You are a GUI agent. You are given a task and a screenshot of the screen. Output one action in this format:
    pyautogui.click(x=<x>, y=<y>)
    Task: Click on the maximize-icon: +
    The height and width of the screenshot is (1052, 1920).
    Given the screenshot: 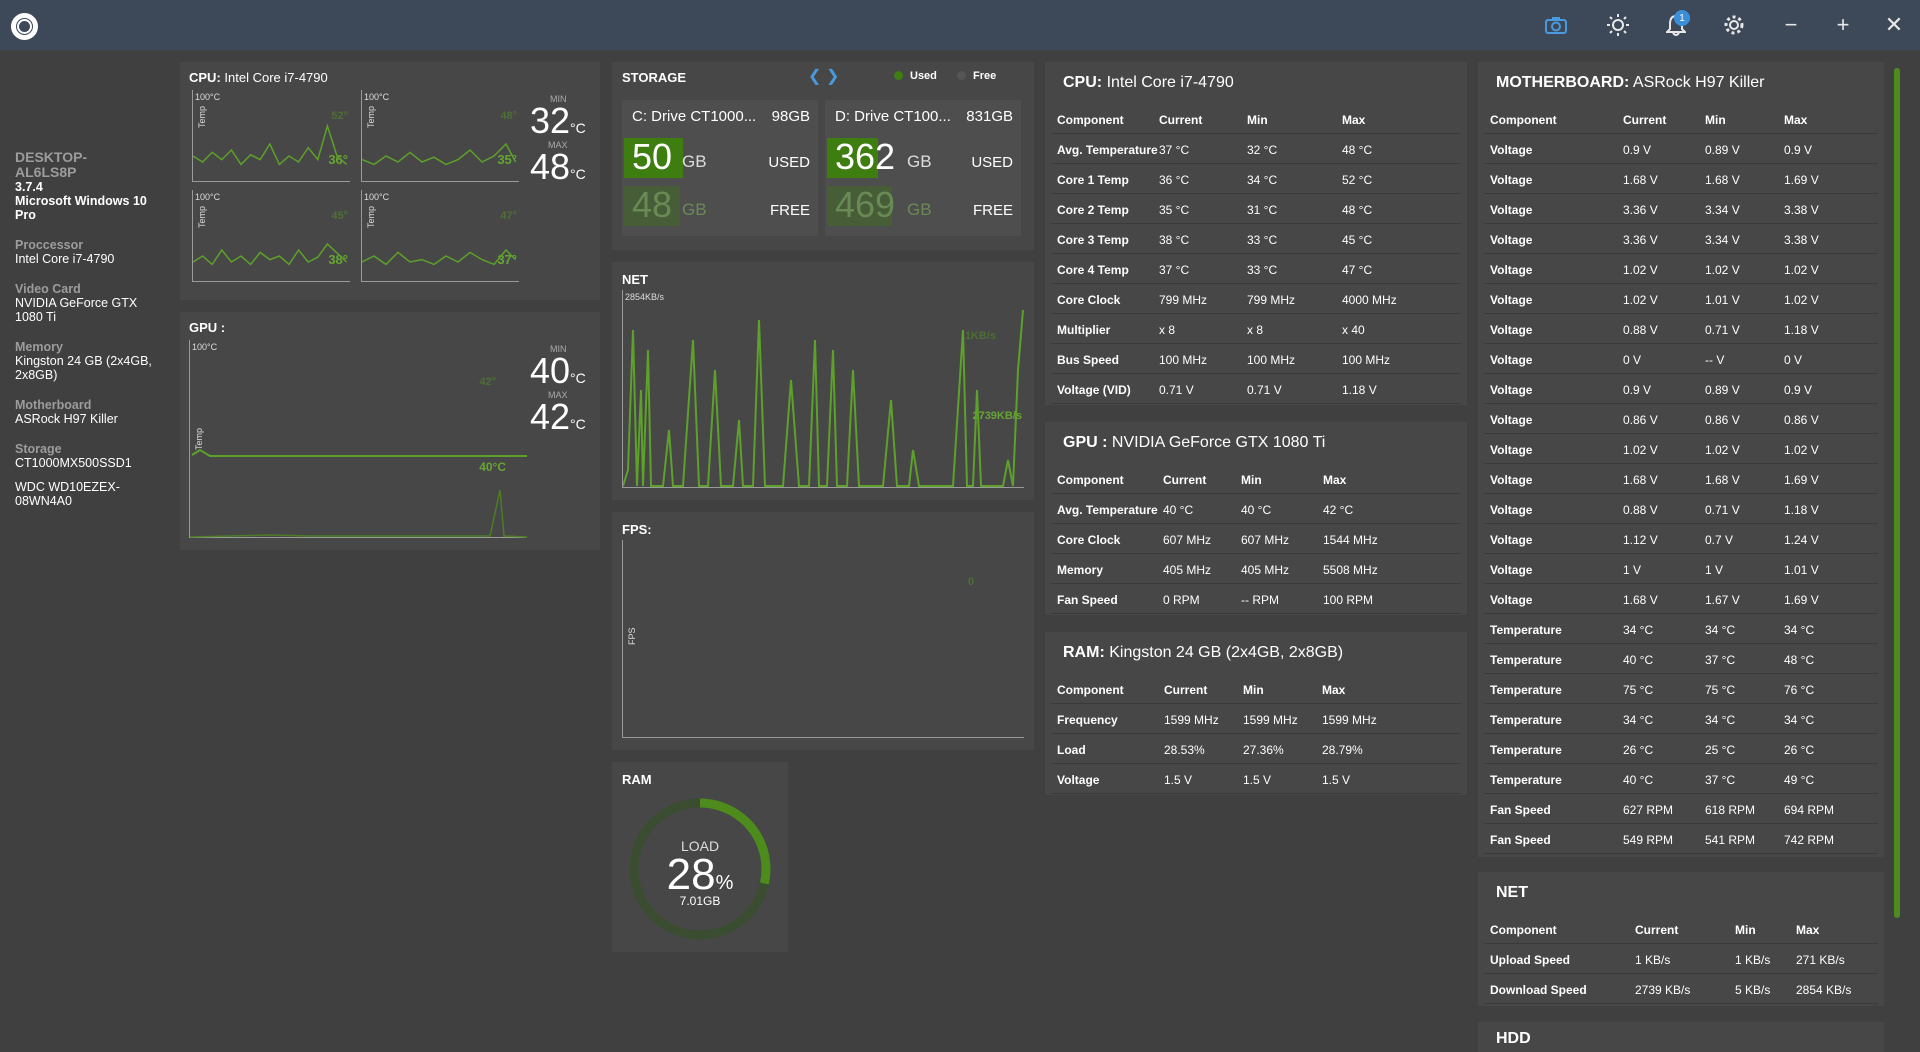 What is the action you would take?
    pyautogui.click(x=1843, y=24)
    